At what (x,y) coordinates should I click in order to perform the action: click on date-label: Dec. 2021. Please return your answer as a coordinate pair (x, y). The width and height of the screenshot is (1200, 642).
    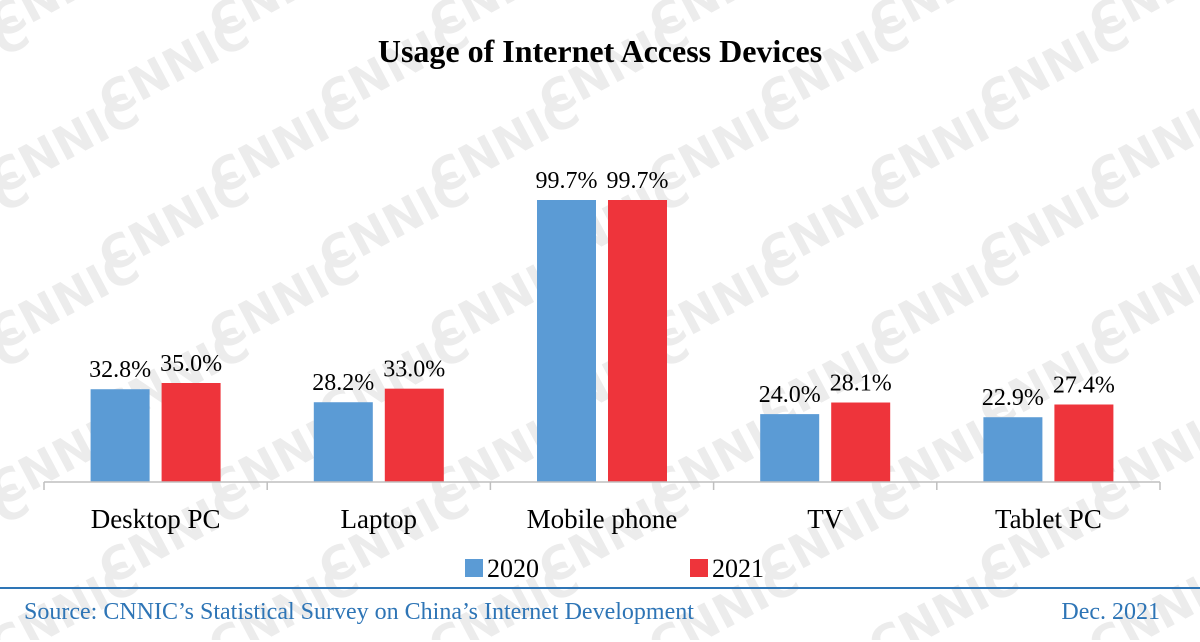
    Looking at the image, I should click on (1110, 612).